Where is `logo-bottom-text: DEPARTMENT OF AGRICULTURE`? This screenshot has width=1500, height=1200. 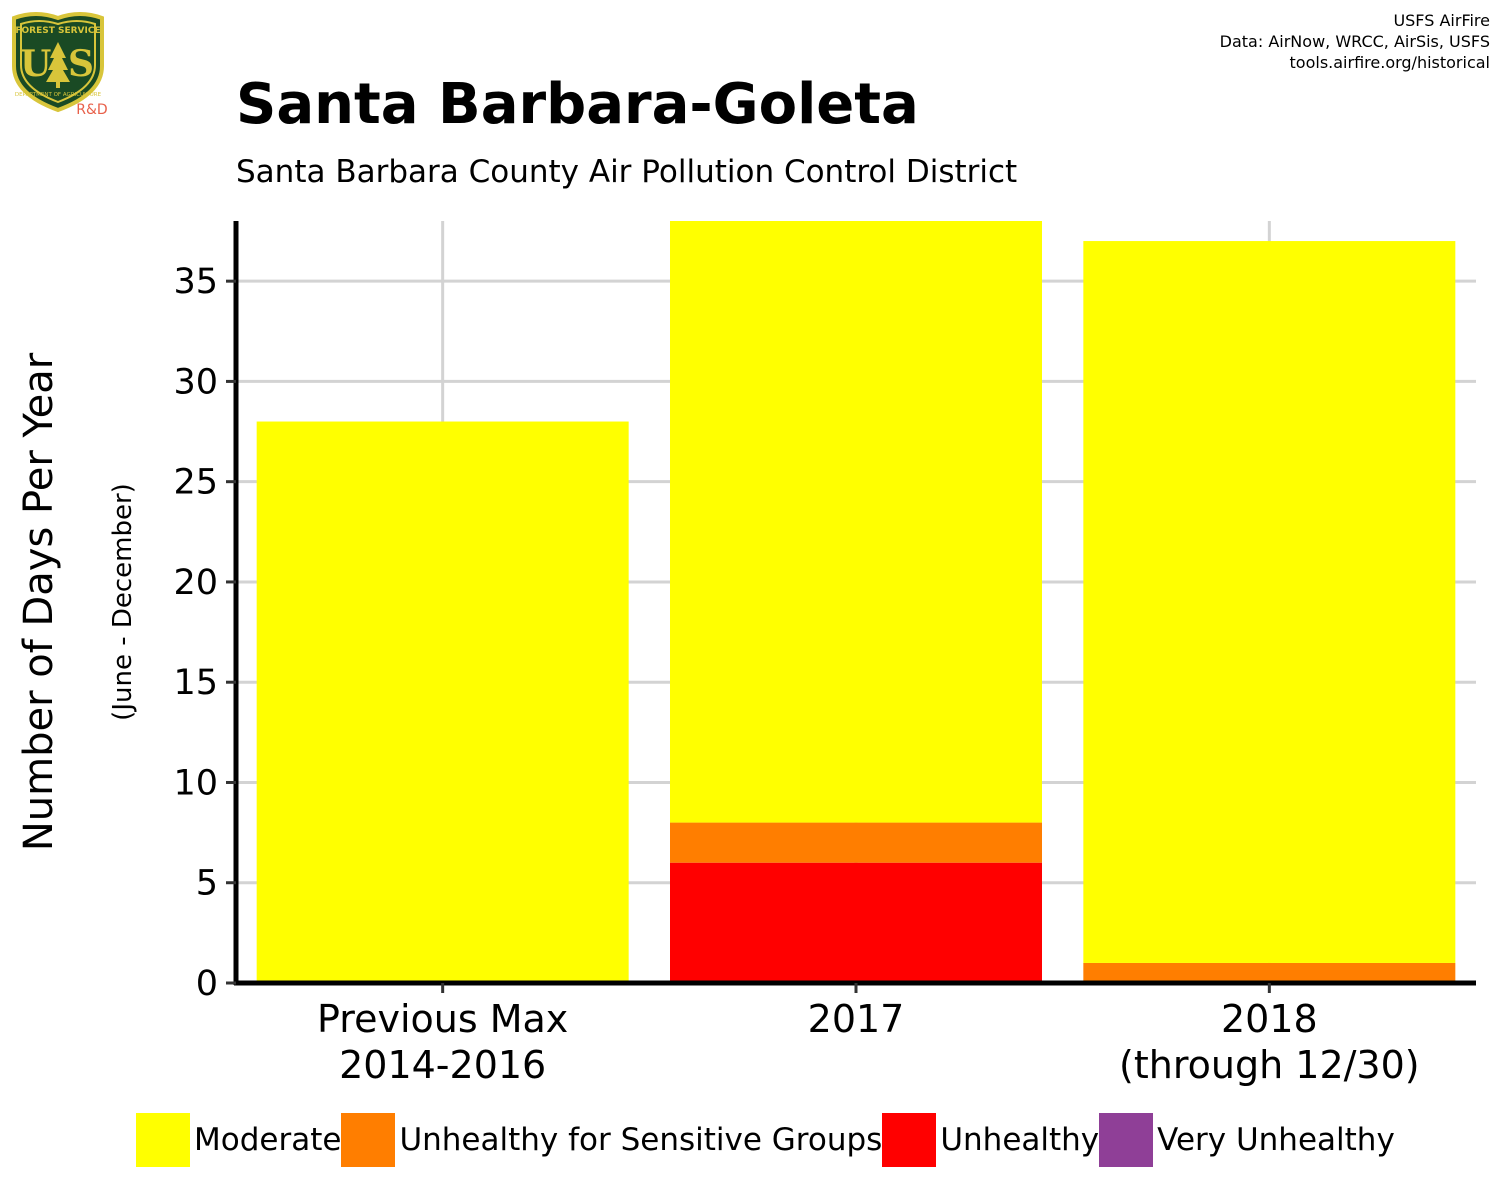
logo-bottom-text: DEPARTMENT OF AGRICULTURE is located at coordinates (58, 95).